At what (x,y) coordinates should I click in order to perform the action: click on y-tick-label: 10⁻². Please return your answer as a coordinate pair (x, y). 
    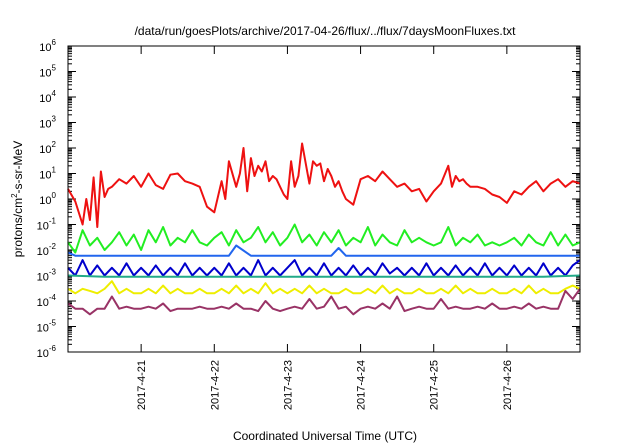
    Looking at the image, I should click on (47, 250).